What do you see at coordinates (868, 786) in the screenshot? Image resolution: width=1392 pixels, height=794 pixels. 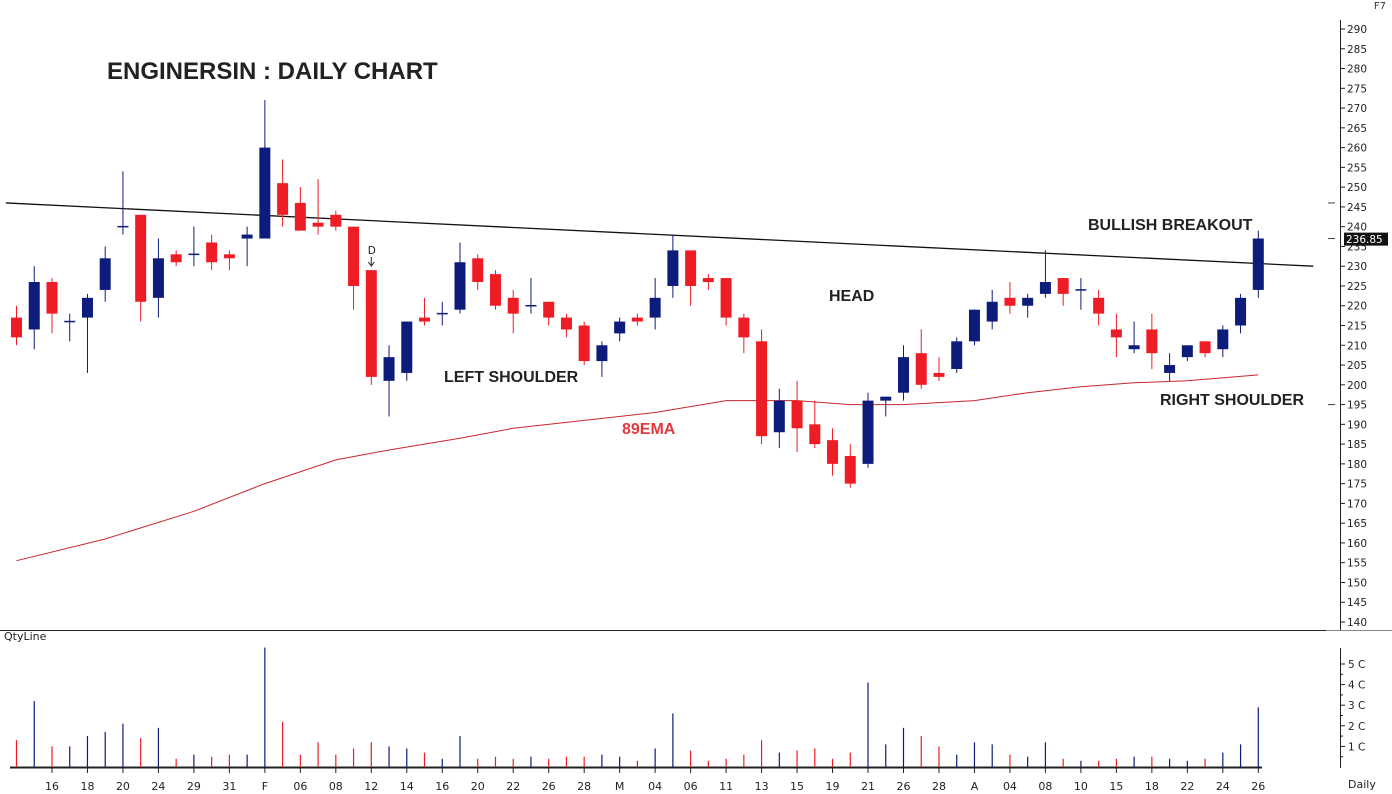 I see `x-tick-label: 21` at bounding box center [868, 786].